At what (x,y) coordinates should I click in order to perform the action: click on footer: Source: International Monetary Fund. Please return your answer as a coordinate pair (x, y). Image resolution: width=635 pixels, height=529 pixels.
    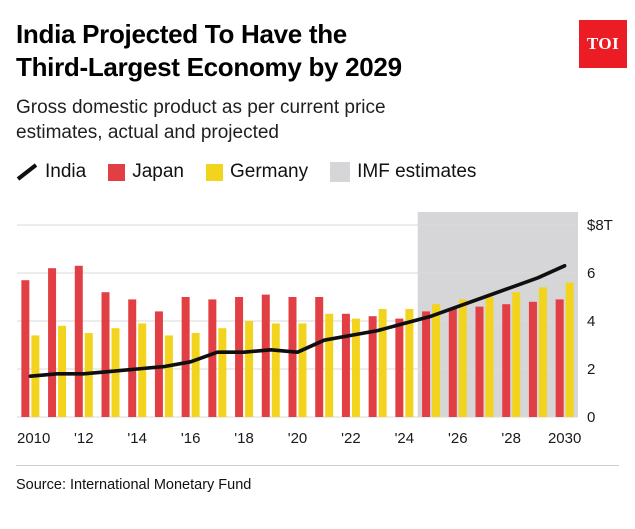
    Looking at the image, I should click on (317, 479).